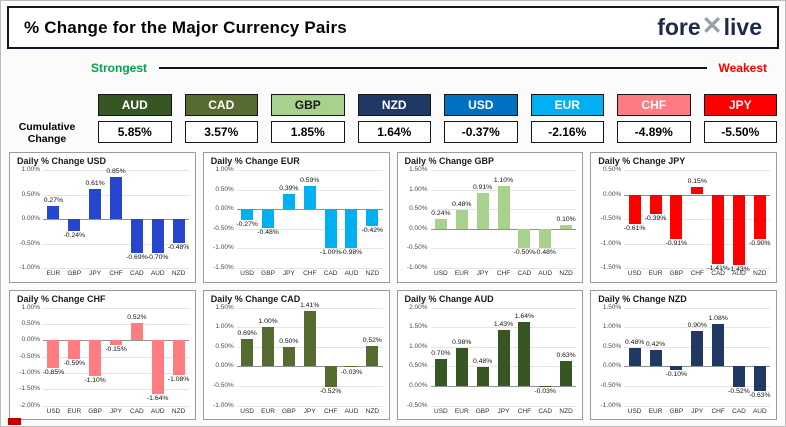 The height and width of the screenshot is (427, 786). I want to click on currency-code-box-usd: USD, so click(481, 105).